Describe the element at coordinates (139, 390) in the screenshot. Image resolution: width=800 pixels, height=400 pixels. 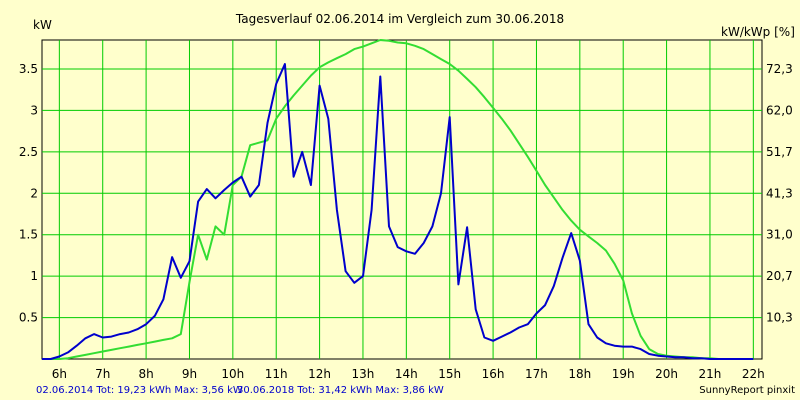
I see `legend-series-1: 02.06.2014 Tot: 19,23 kWh Max: 3,56 kW` at that location.